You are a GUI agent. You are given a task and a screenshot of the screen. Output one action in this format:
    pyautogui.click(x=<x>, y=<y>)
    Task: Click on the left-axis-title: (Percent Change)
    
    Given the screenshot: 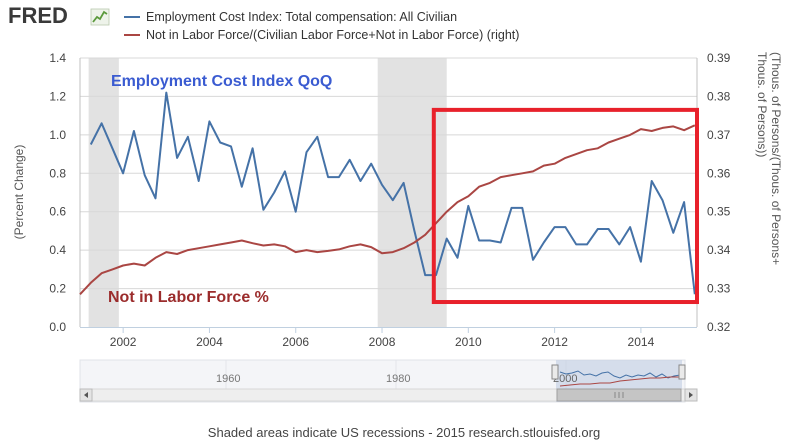 What is the action you would take?
    pyautogui.click(x=19, y=192)
    